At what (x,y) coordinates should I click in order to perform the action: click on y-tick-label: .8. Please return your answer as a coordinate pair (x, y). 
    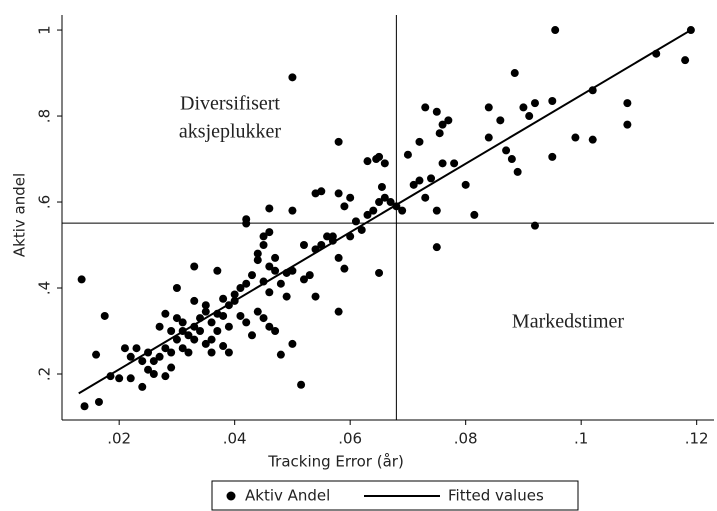
    Looking at the image, I should click on (45, 116).